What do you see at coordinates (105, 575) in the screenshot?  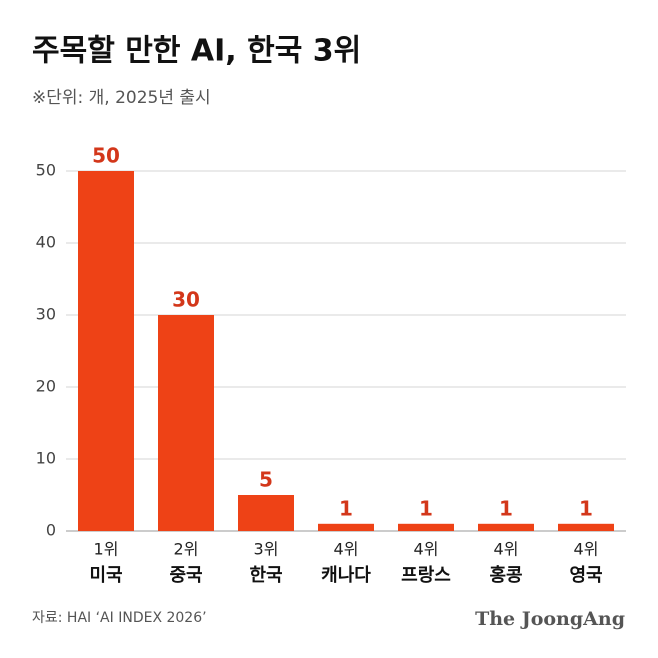 I see `x-tick-label: 미국` at bounding box center [105, 575].